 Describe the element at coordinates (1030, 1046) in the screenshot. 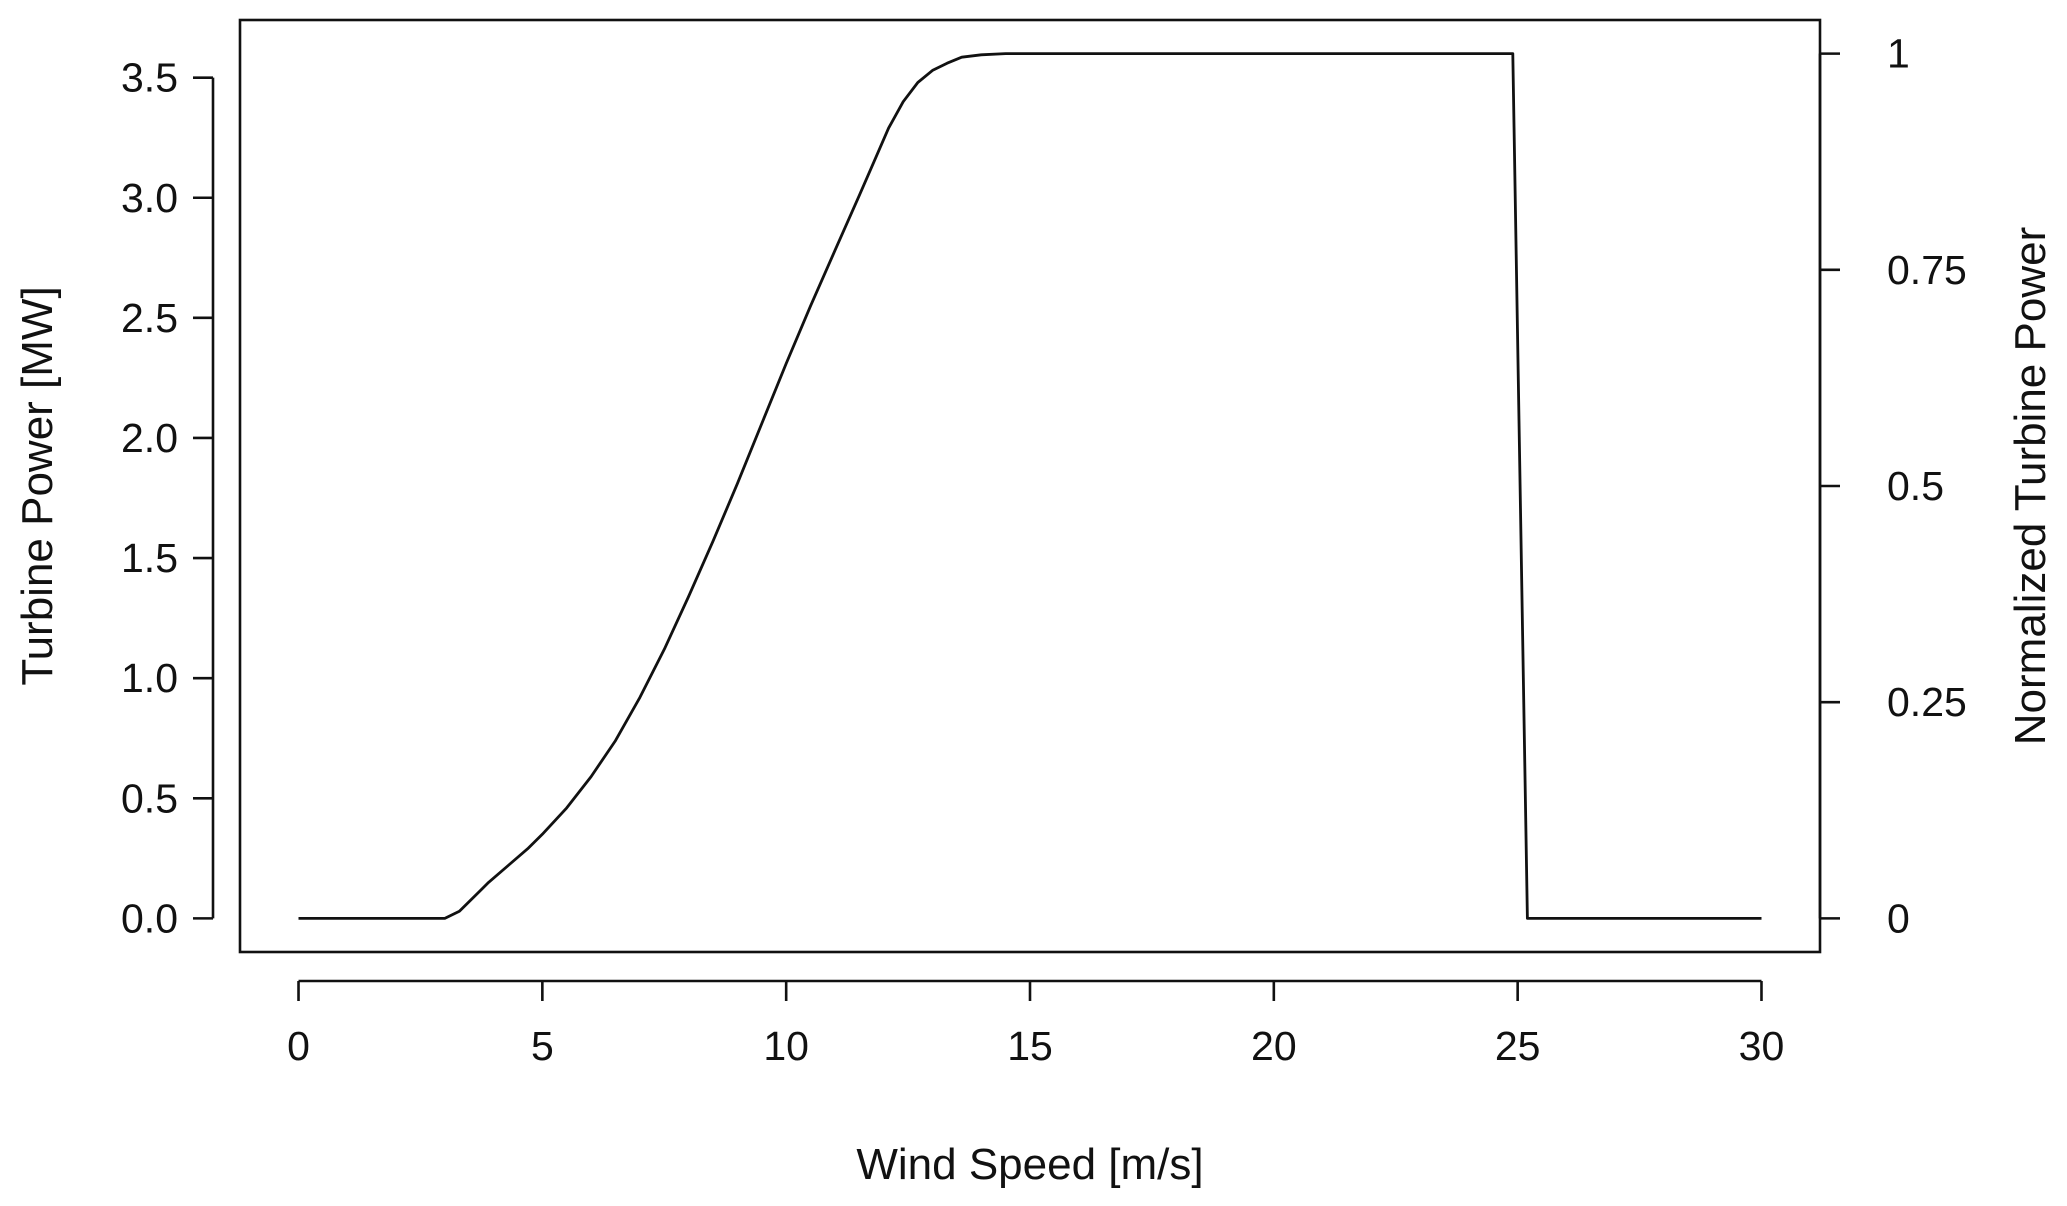

I see `x-tick-label: 15` at that location.